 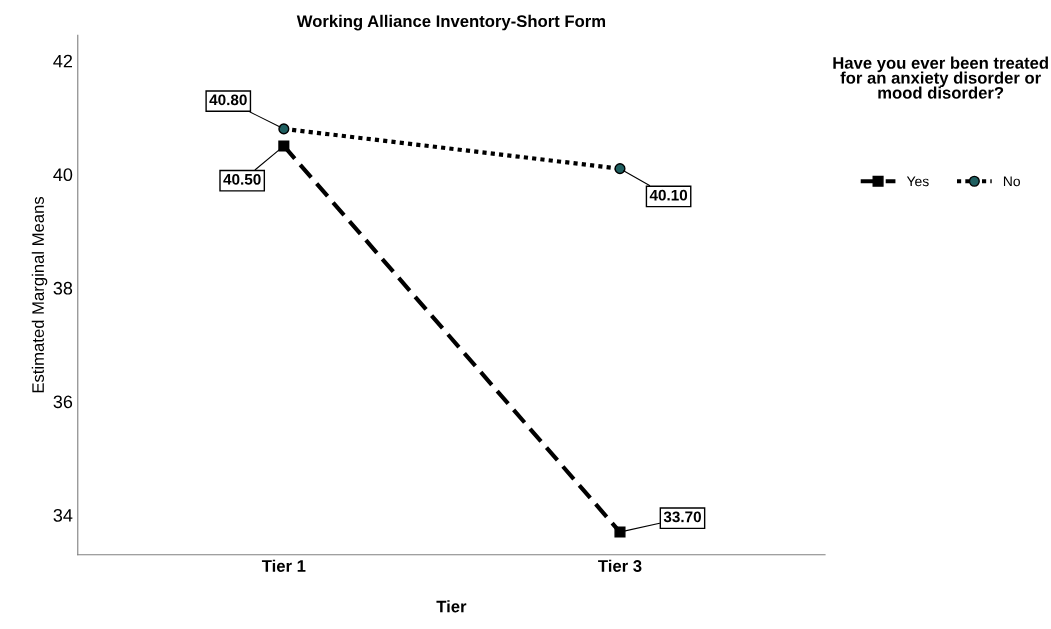 I want to click on y-tick-label: 34, so click(x=63, y=515).